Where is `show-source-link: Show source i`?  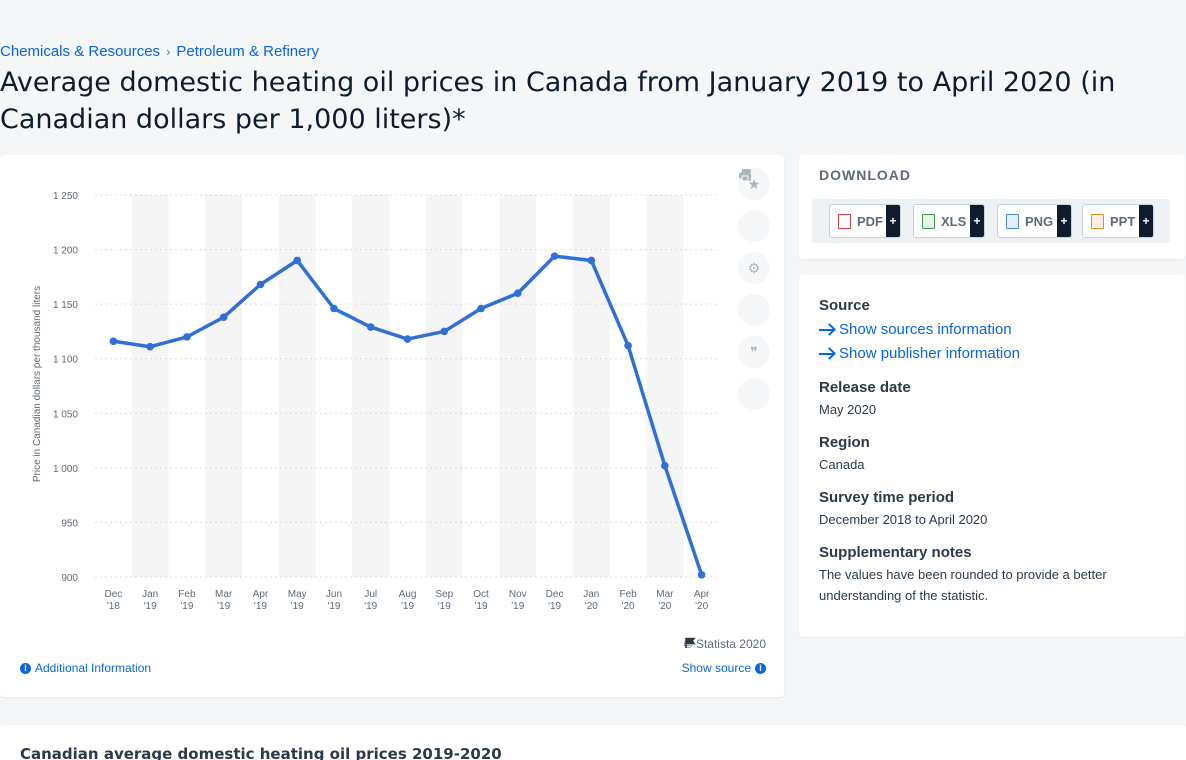
show-source-link: Show source i is located at coordinates (724, 668).